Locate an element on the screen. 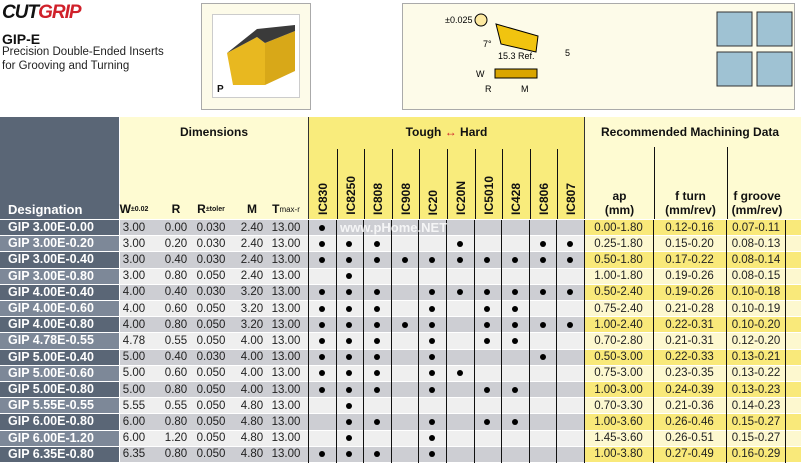  svg-text: R is located at coordinates (488, 89).